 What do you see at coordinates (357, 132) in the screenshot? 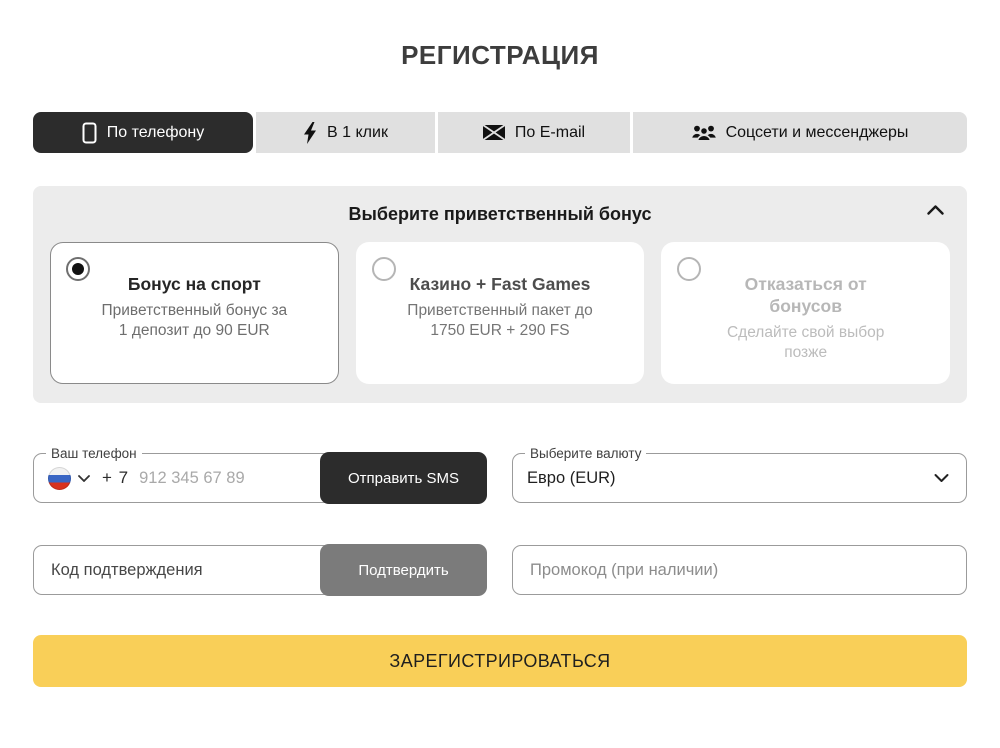
I see `tab-label: В 1 клик` at bounding box center [357, 132].